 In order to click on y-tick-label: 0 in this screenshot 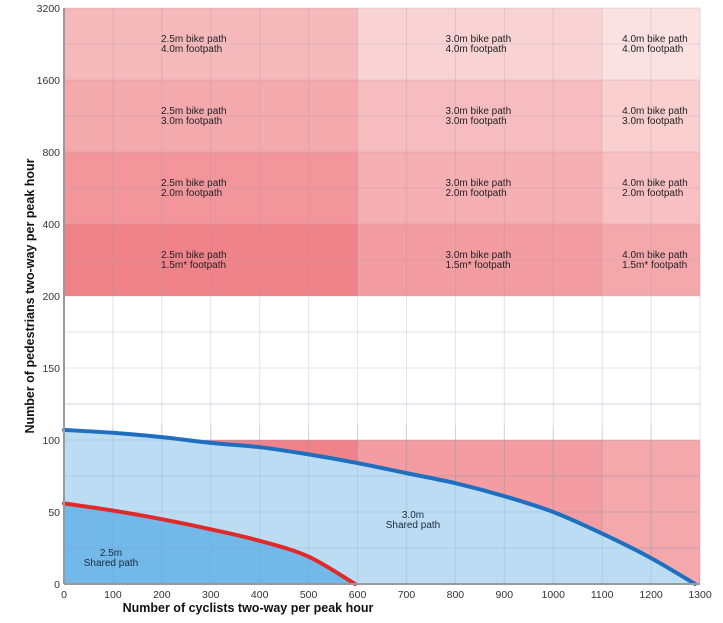, I will do `click(57, 585)`.